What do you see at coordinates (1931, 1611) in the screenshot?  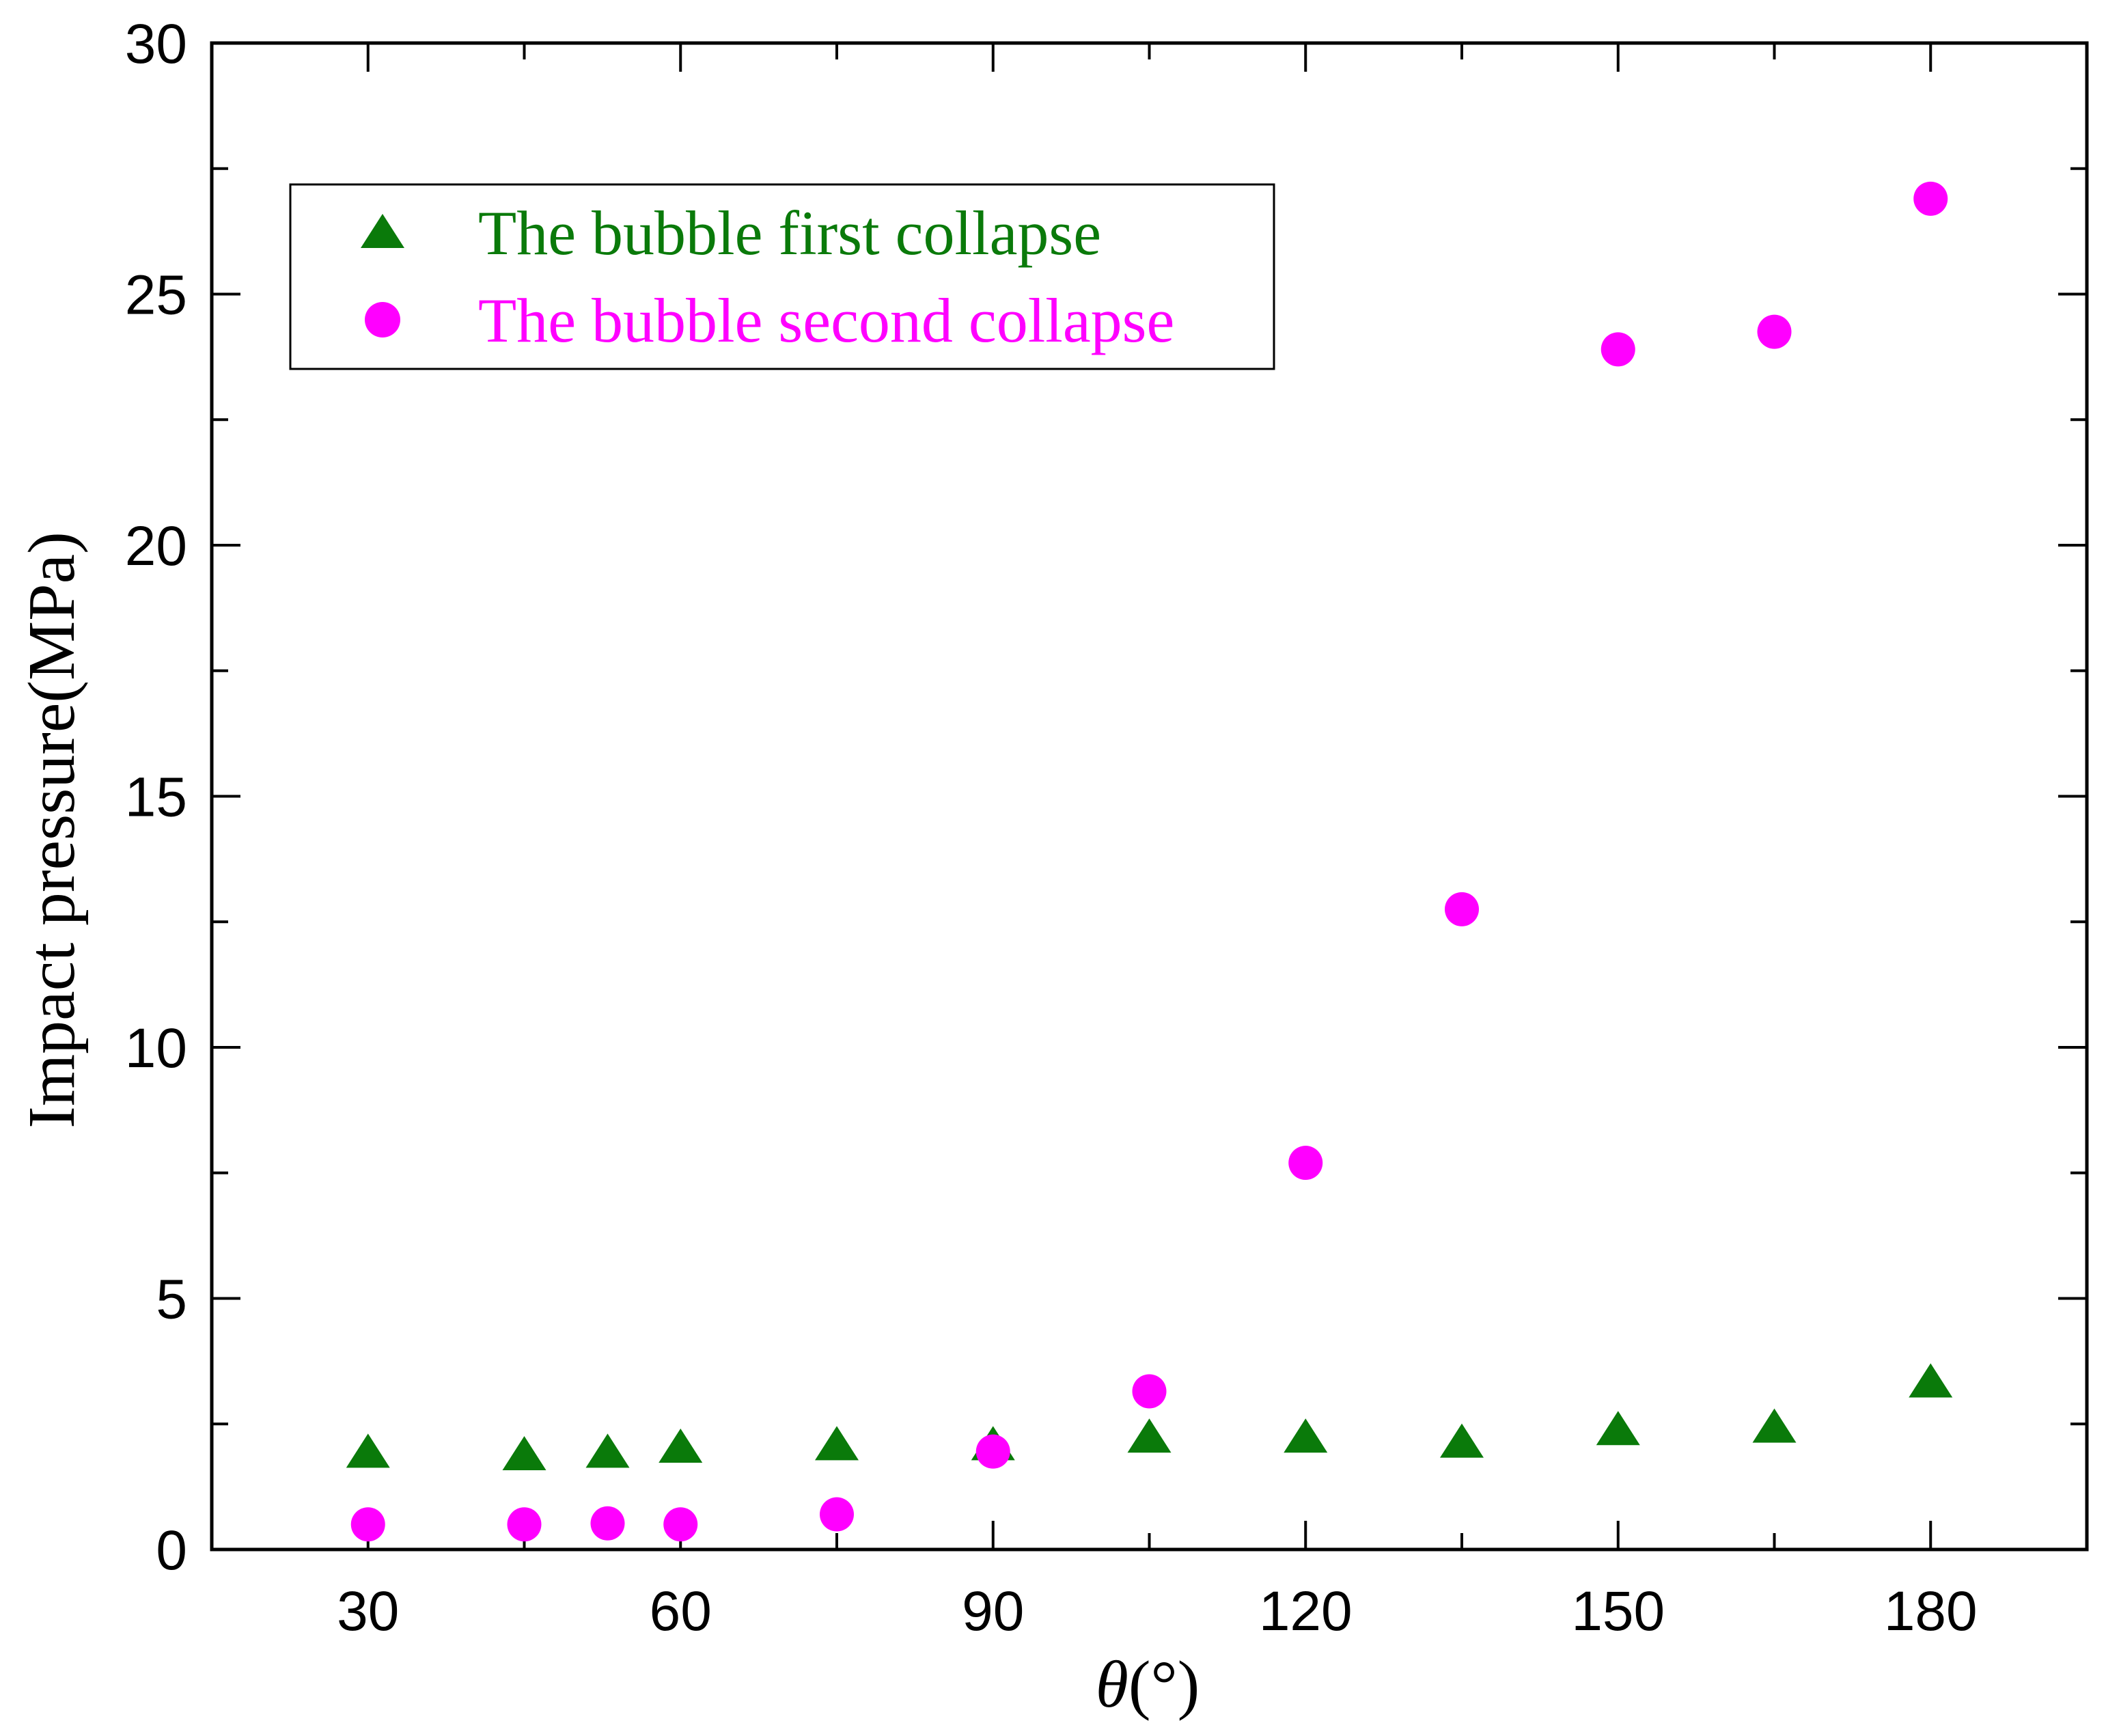 I see `x-tick-label: 180` at bounding box center [1931, 1611].